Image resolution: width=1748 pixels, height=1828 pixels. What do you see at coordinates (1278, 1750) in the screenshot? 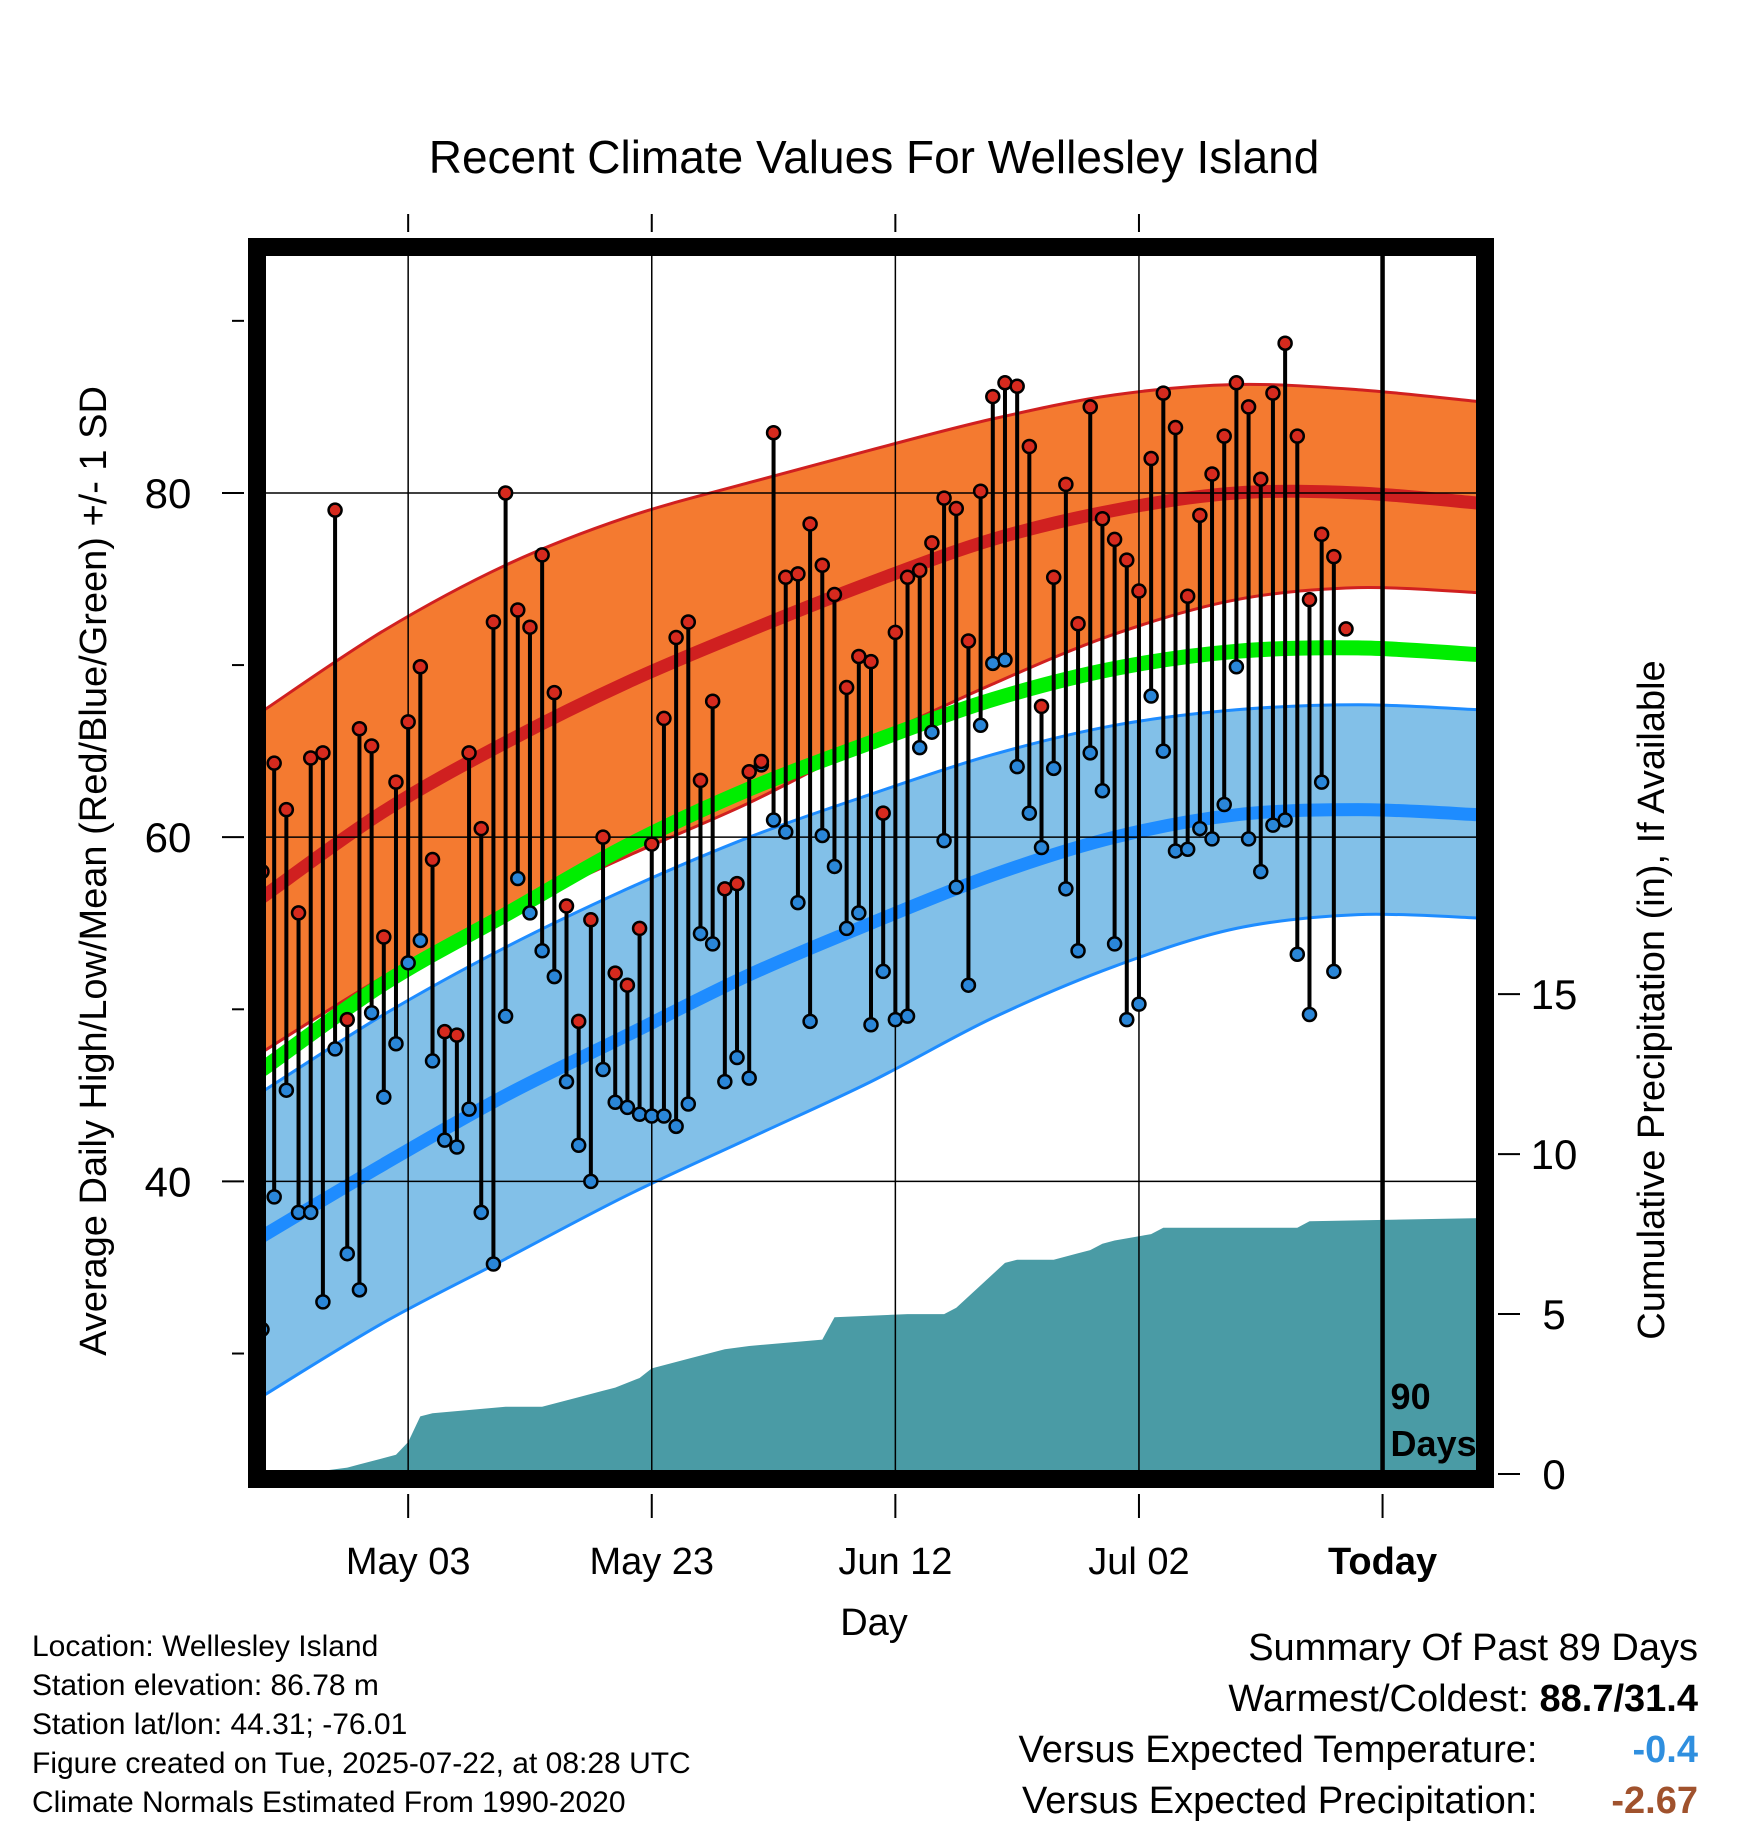
I see `summary-temp-label: Versus Expected Temperature:` at bounding box center [1278, 1750].